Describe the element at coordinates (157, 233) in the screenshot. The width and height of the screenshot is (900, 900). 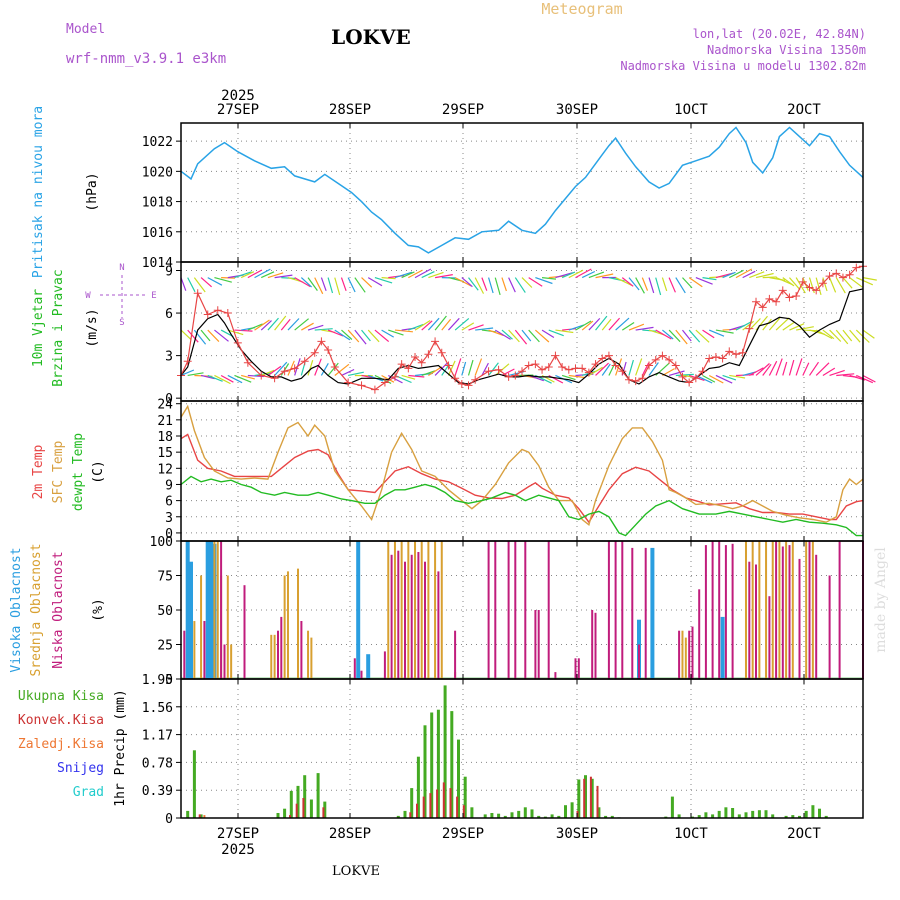
I see `y-tick-label: 1016` at that location.